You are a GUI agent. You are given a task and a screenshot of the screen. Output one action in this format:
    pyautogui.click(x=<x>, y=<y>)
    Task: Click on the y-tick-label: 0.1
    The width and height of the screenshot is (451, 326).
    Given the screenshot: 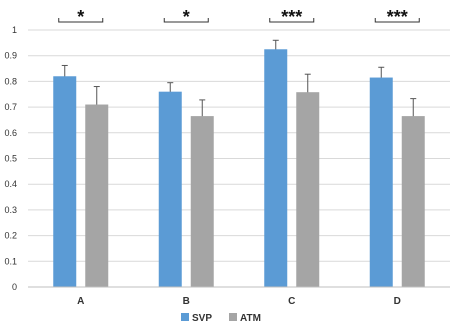 What is the action you would take?
    pyautogui.click(x=10, y=261)
    